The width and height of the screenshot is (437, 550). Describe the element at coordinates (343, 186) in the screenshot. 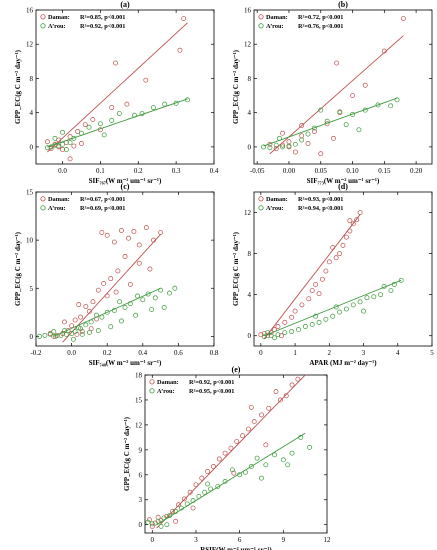

I see `panel-title: (d)` at that location.